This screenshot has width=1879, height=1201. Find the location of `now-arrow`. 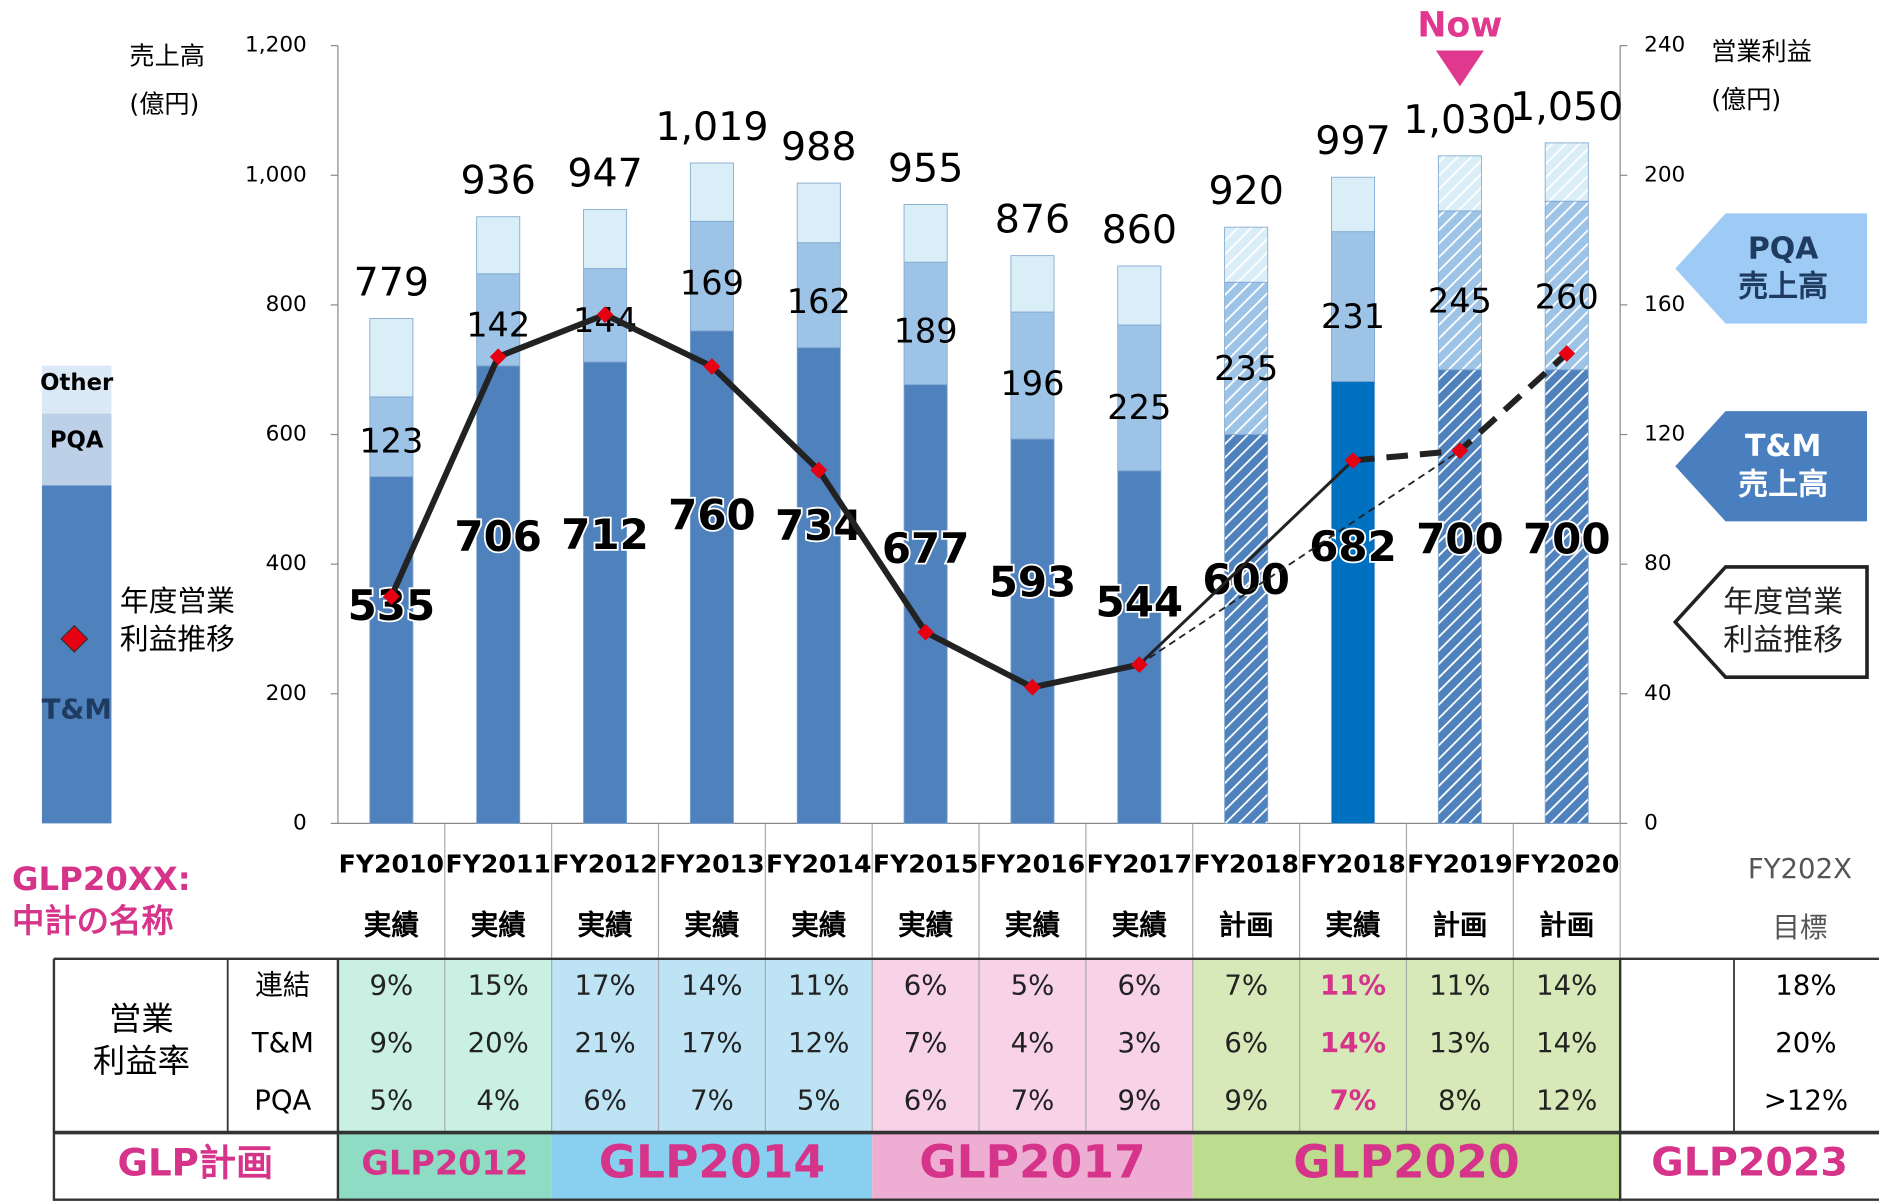

now-arrow is located at coordinates (1459, 68).